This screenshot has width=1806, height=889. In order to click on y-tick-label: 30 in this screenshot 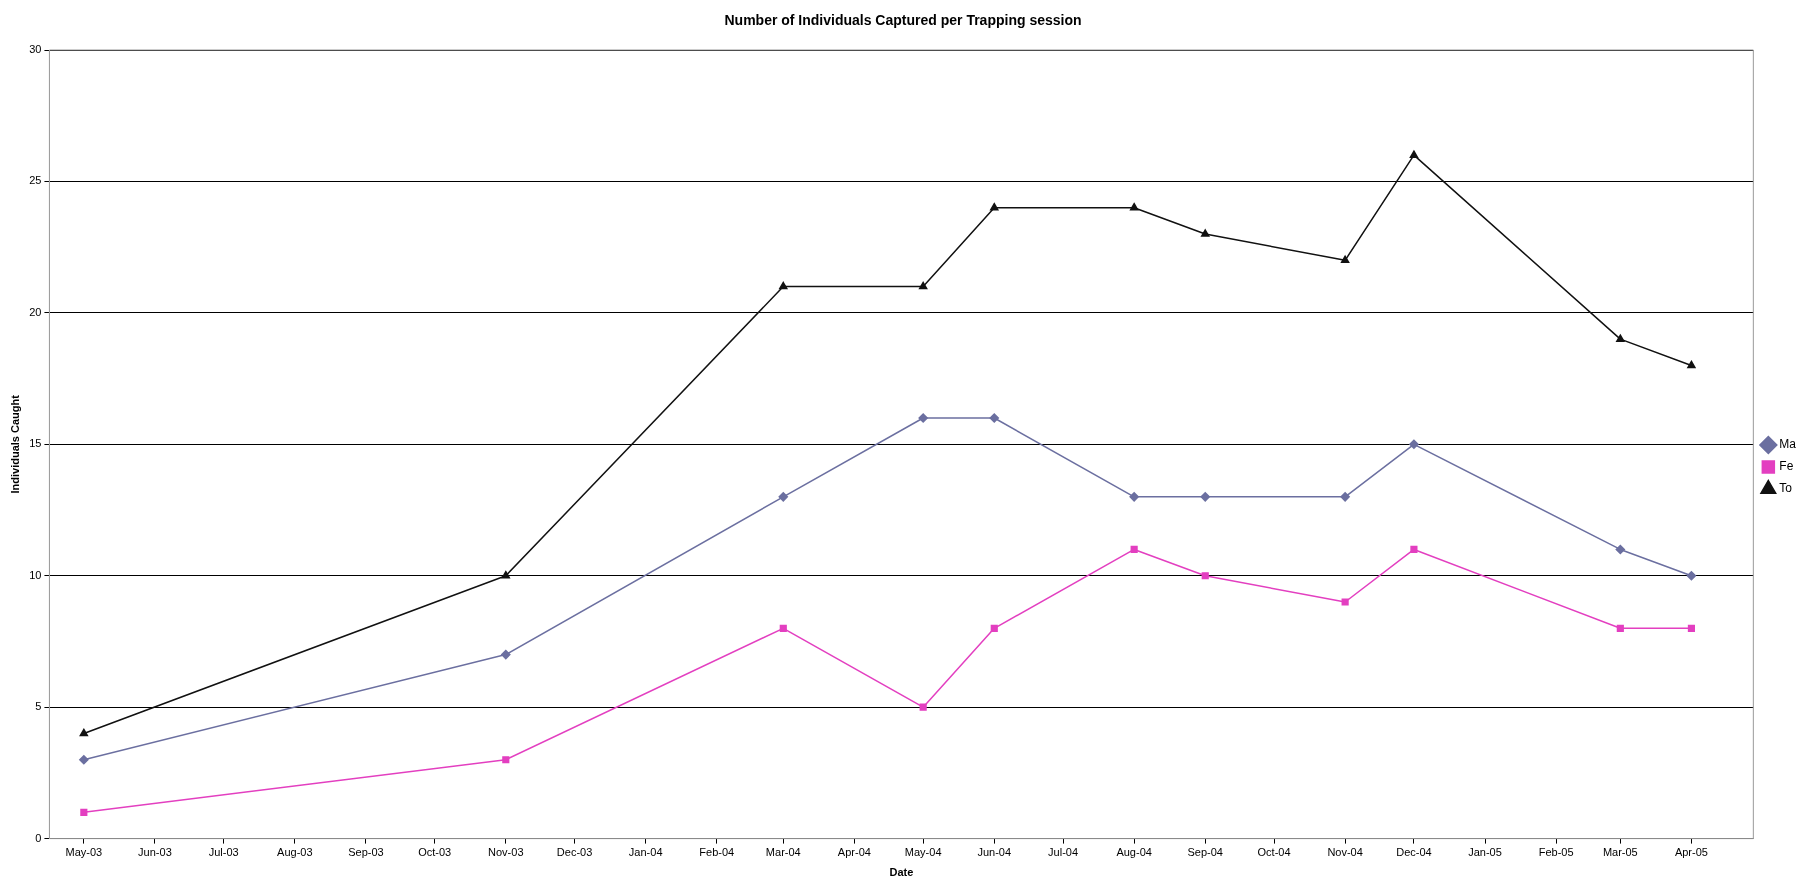, I will do `click(35, 49)`.